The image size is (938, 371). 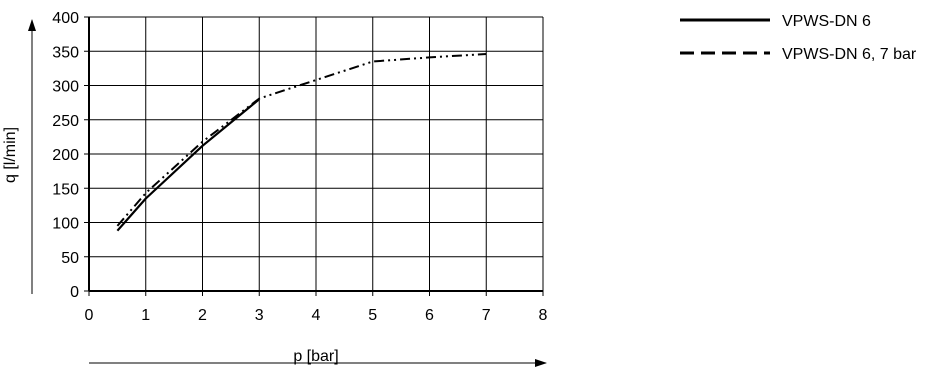 What do you see at coordinates (65, 189) in the screenshot?
I see `y-tick-label: 150` at bounding box center [65, 189].